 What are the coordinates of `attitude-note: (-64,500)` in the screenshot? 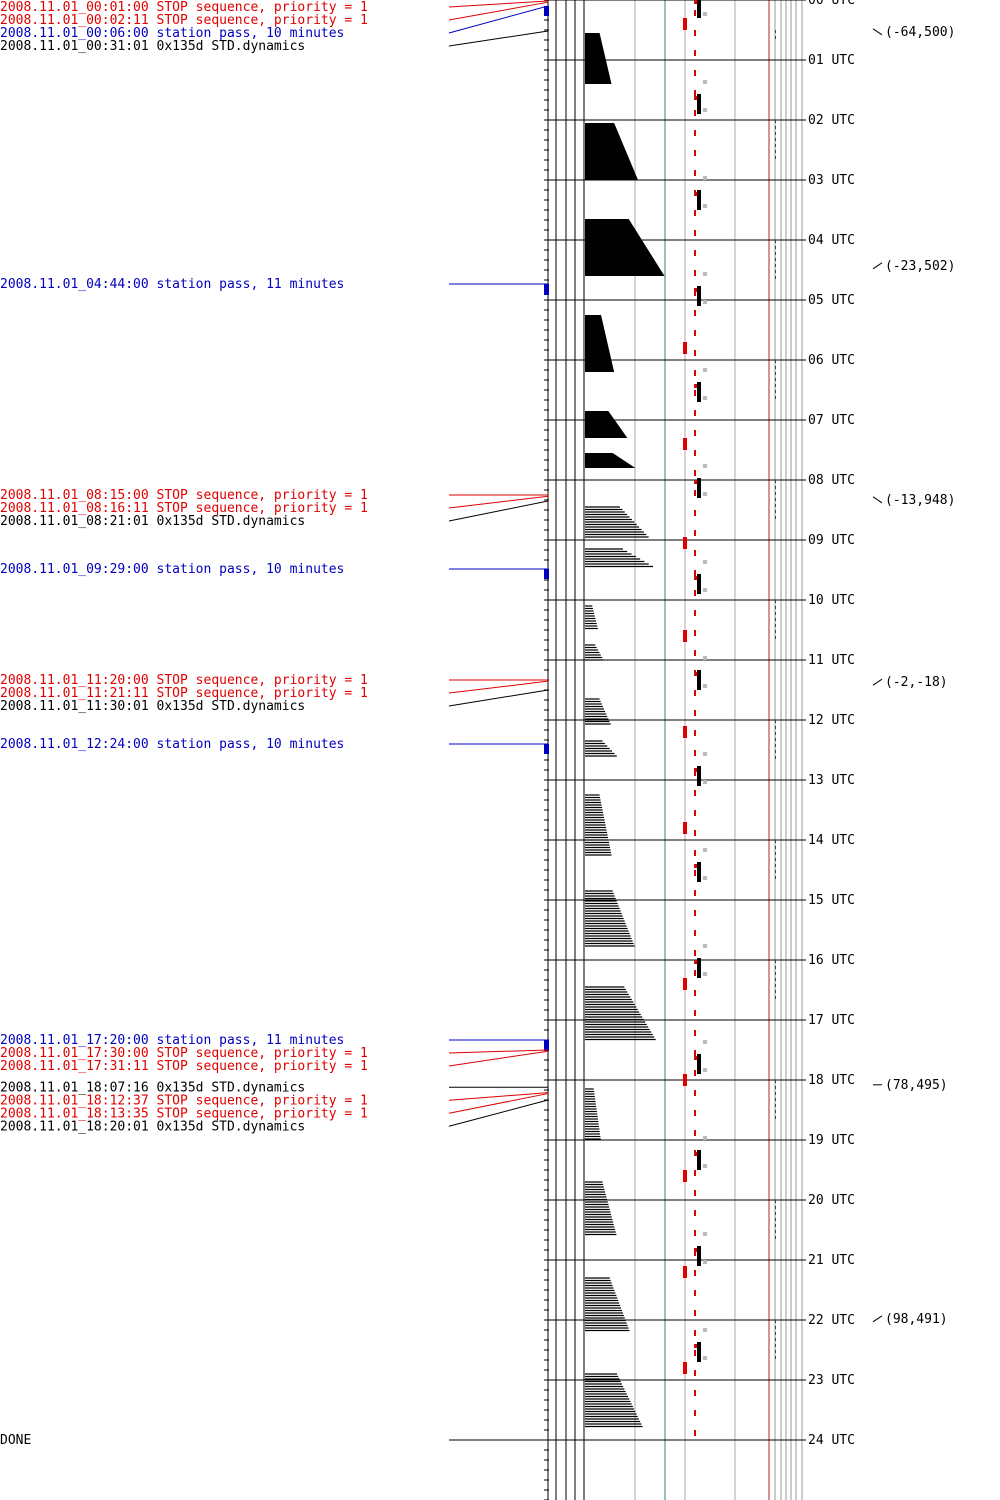 It's located at (920, 32).